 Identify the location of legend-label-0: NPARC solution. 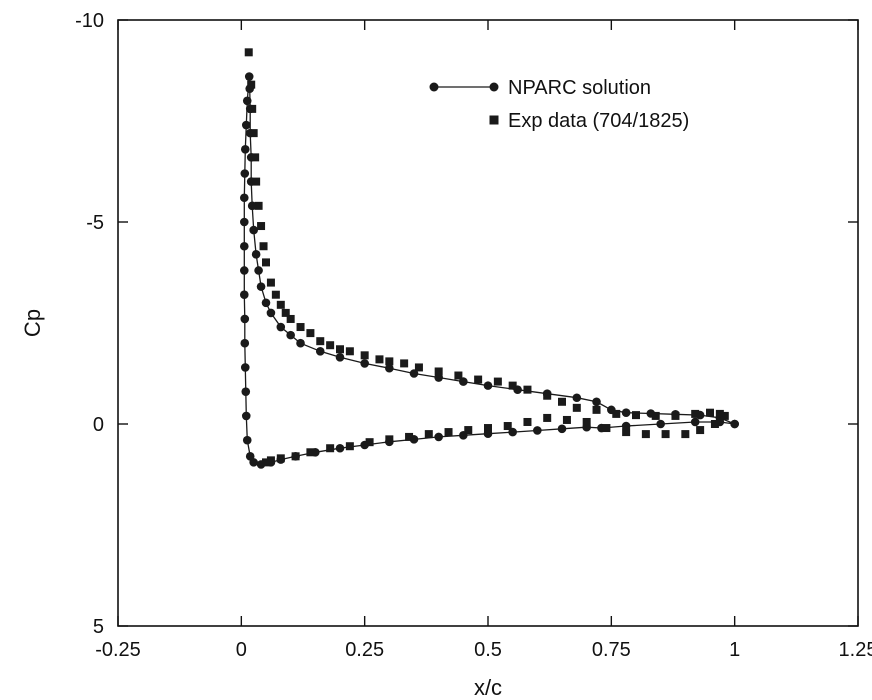
(579, 88).